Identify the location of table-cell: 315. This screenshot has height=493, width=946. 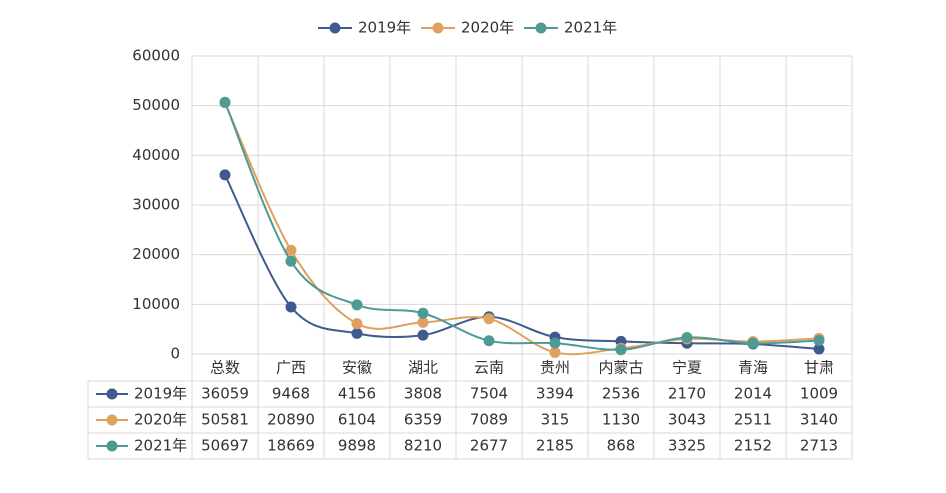
(555, 420).